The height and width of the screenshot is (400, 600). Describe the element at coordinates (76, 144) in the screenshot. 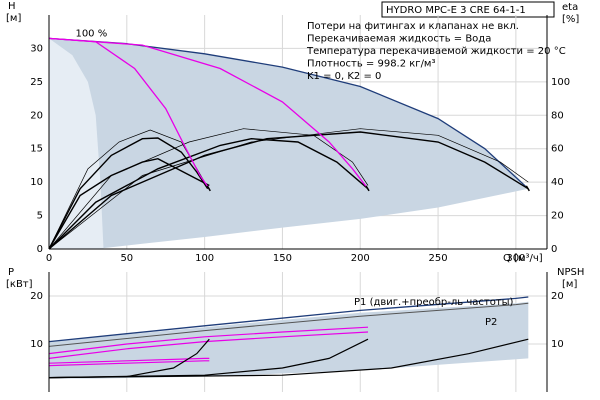

I see `head-envelope-light` at that location.